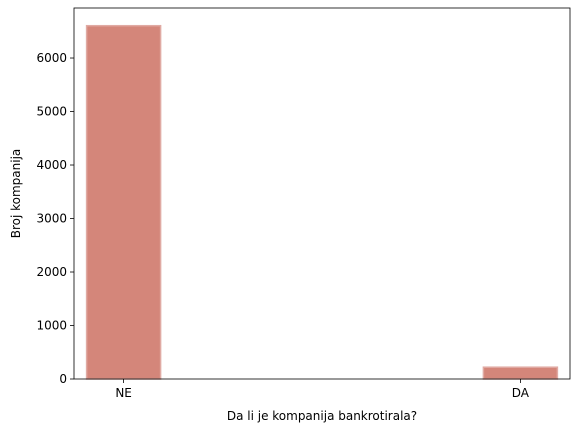 The width and height of the screenshot is (580, 432). Describe the element at coordinates (123, 202) in the screenshot. I see `bar-ne` at that location.